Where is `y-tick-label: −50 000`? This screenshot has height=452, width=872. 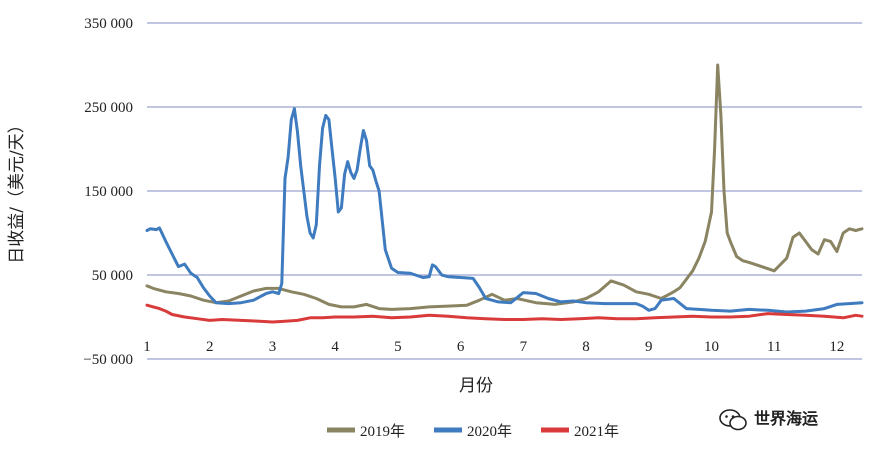
y-tick-label: −50 000 is located at coordinates (108, 360).